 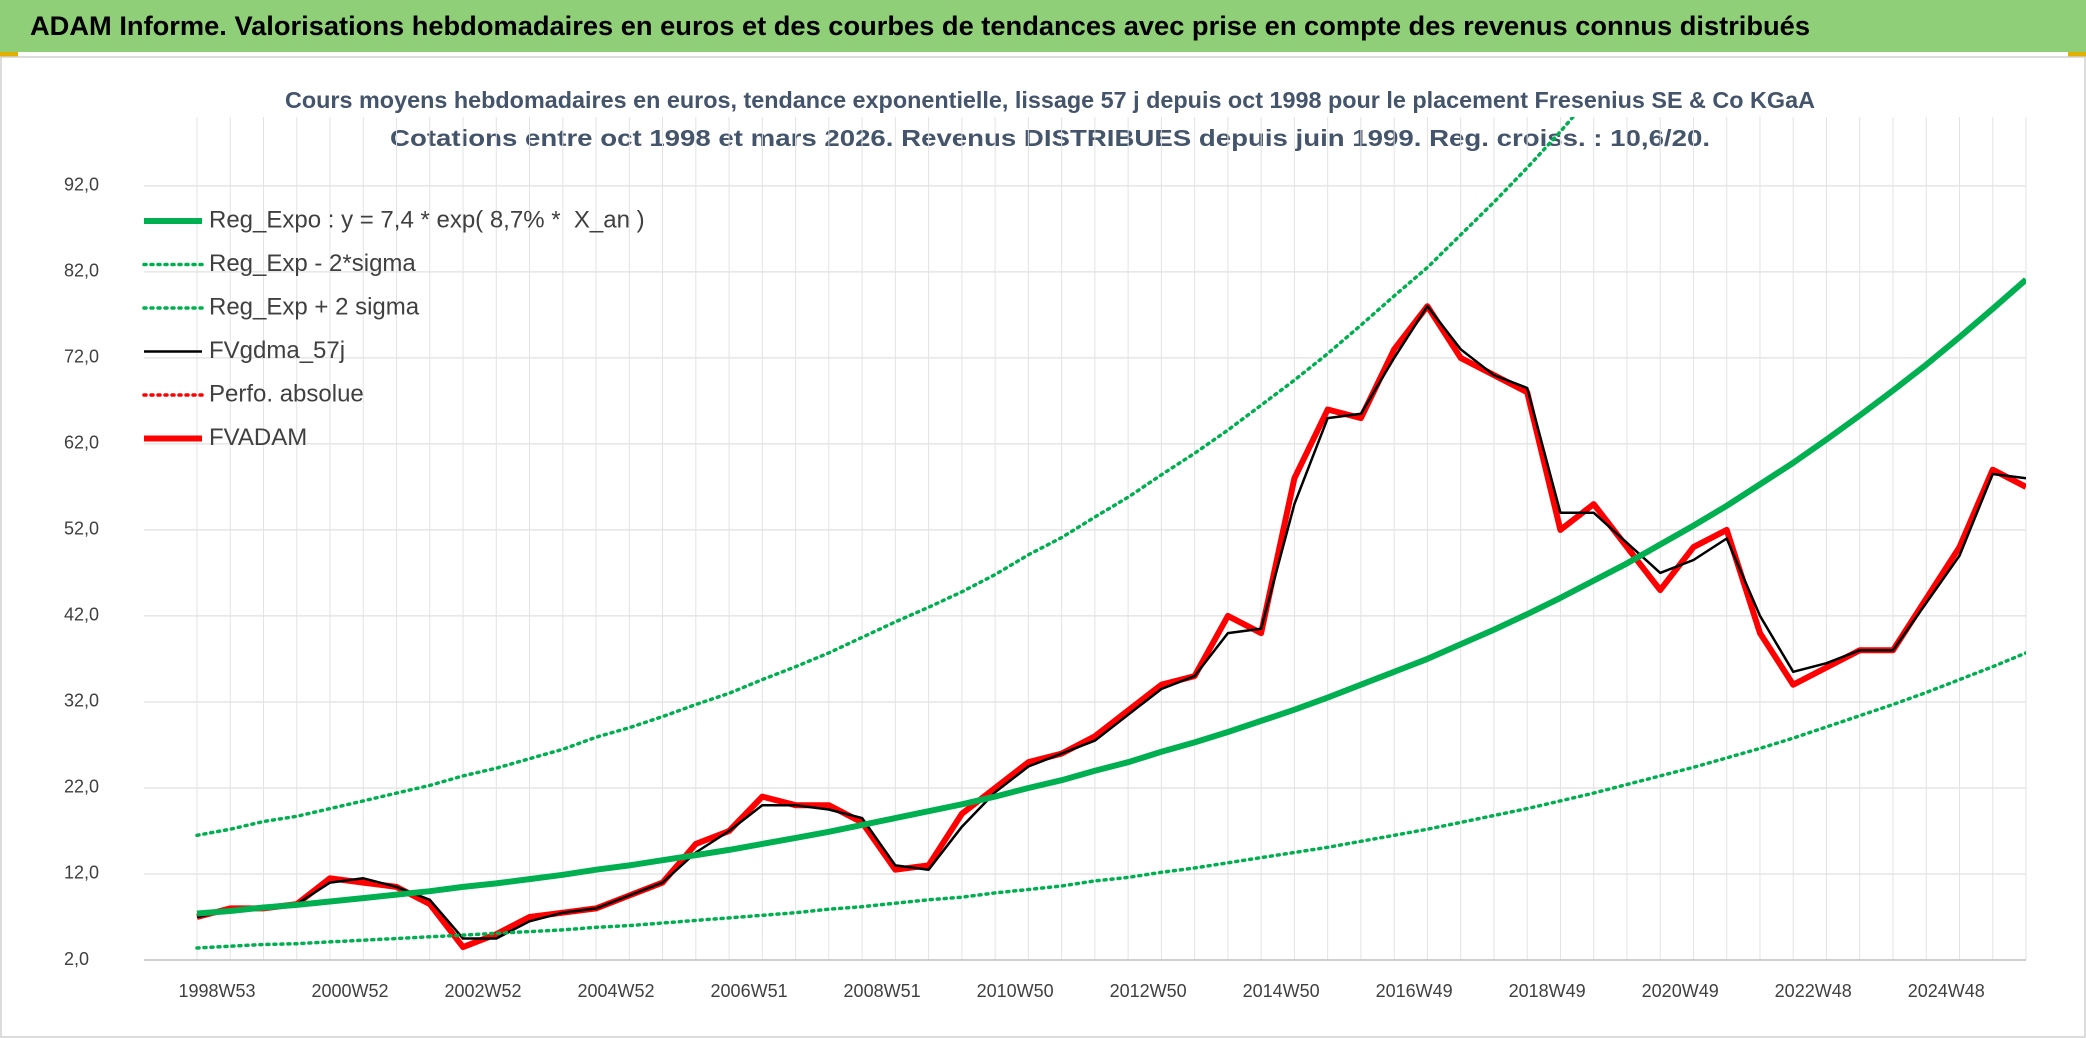 What do you see at coordinates (277, 350) in the screenshot?
I see `legend-label: FVgdma_57j` at bounding box center [277, 350].